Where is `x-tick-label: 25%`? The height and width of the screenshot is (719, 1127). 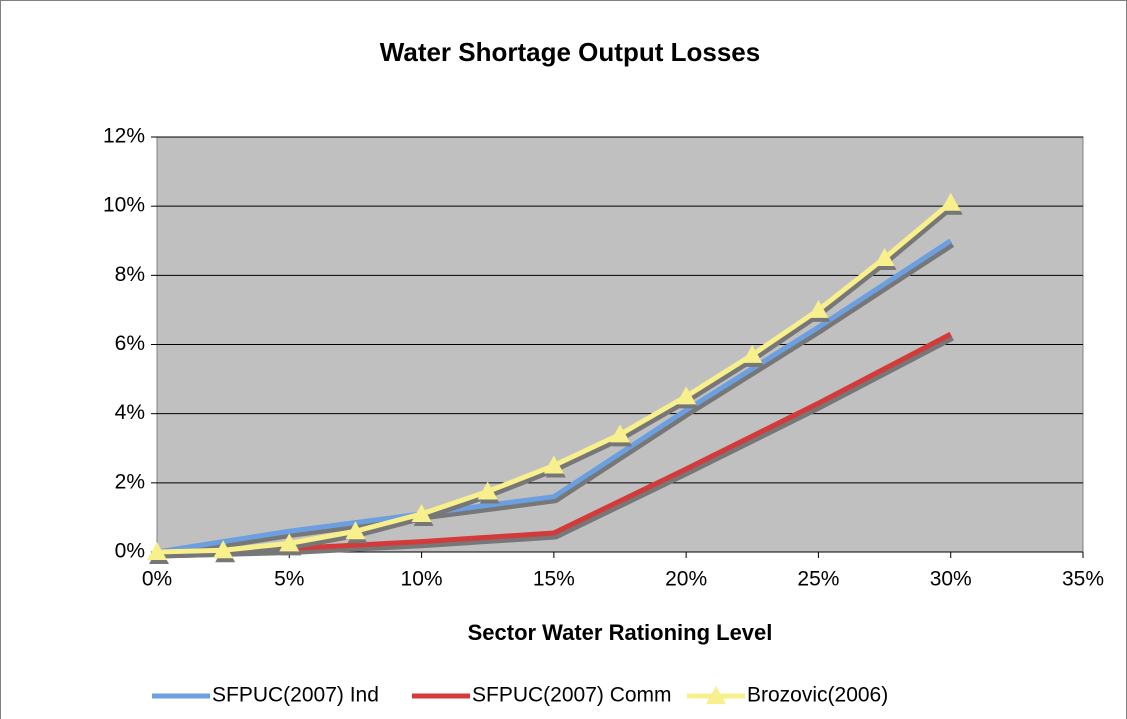
x-tick-label: 25% is located at coordinates (818, 579).